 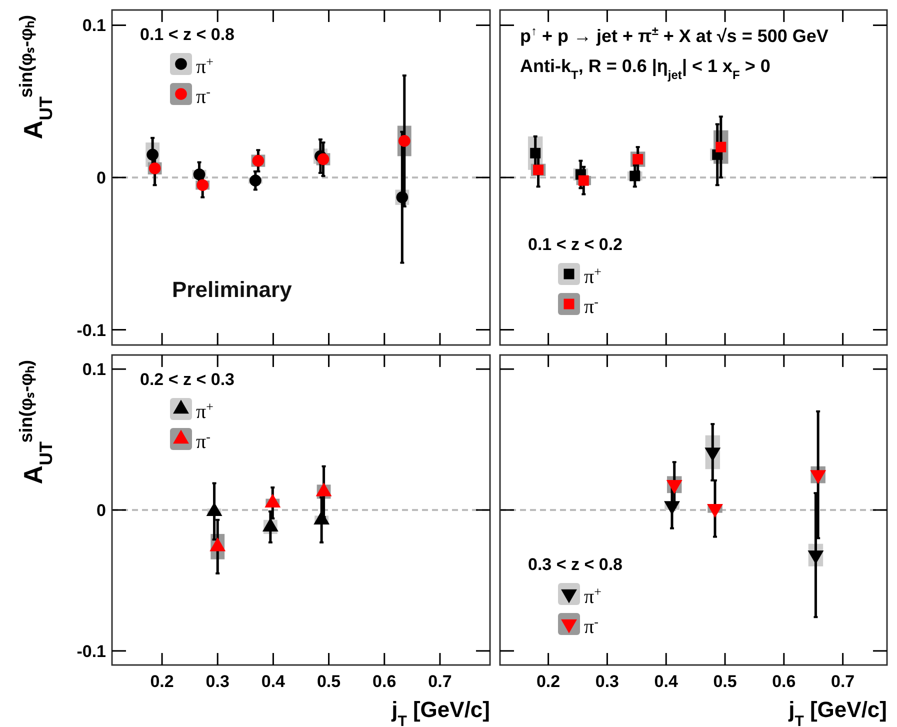 I want to click on legend-title: 0.1 < z < 0.2, so click(x=575, y=244).